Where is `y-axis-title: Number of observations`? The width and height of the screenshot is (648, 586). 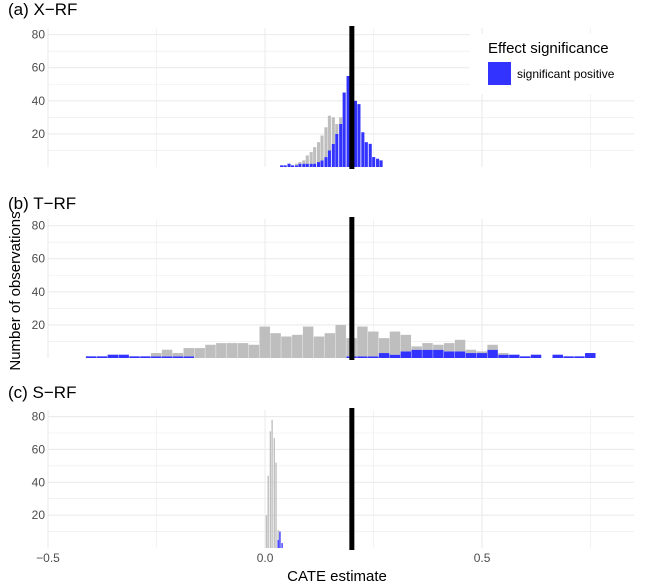 y-axis-title: Number of observations is located at coordinates (15, 290).